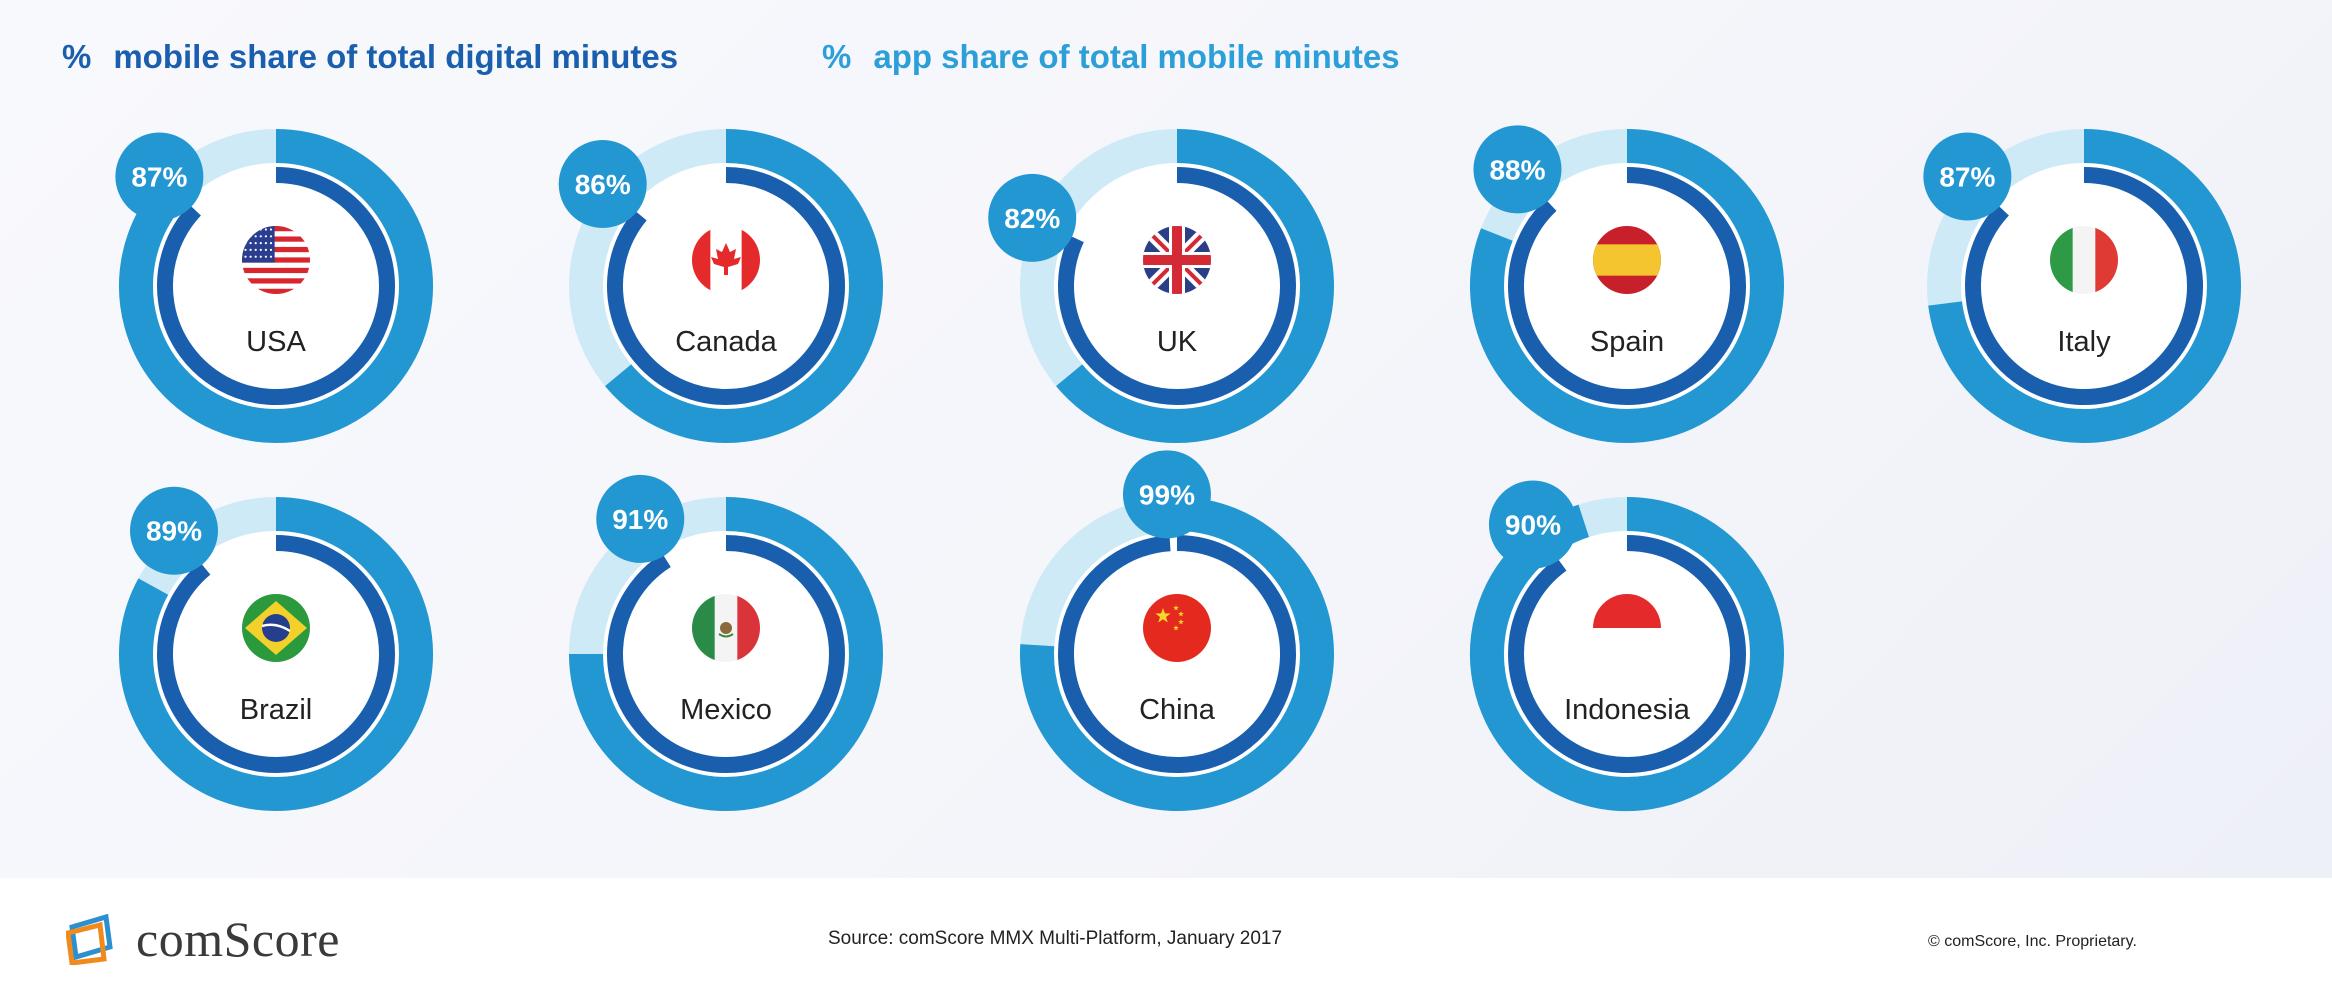  I want to click on app-share-value: 90%, so click(1533, 525).